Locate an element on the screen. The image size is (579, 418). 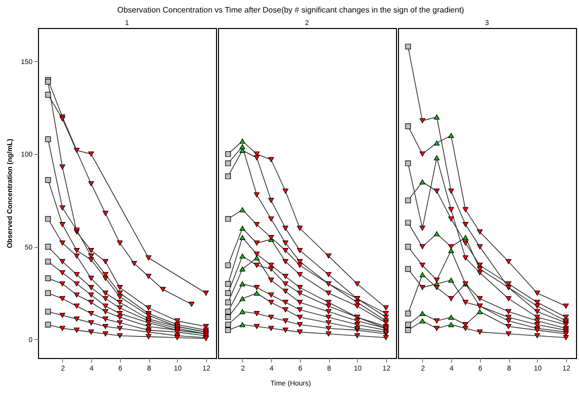
text: Observation Concentration vs Time after Dose(by # significant changes in the sign of the gradient) is located at coordinates (290, 10).